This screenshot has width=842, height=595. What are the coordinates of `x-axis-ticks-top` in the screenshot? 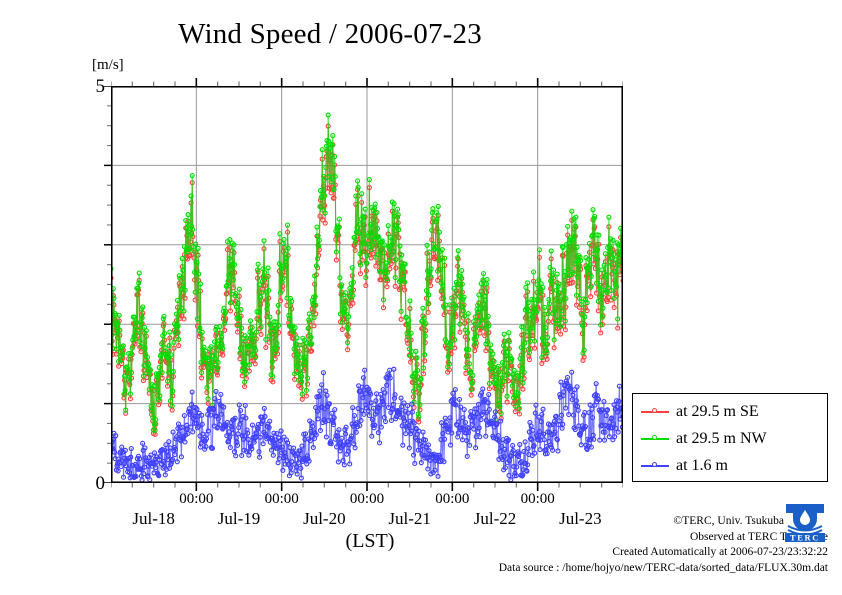 It's located at (367, 82).